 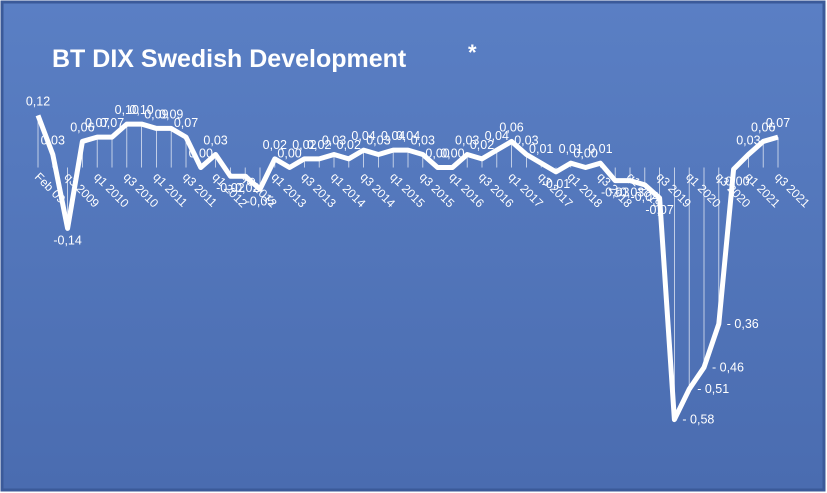 I want to click on data-label: -0,04, so click(x=645, y=197).